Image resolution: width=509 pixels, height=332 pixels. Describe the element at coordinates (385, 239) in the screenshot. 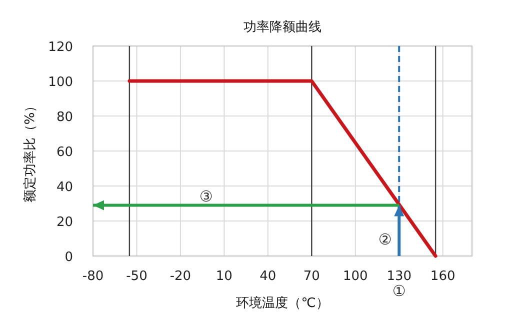

I see `annotation: ②` at that location.